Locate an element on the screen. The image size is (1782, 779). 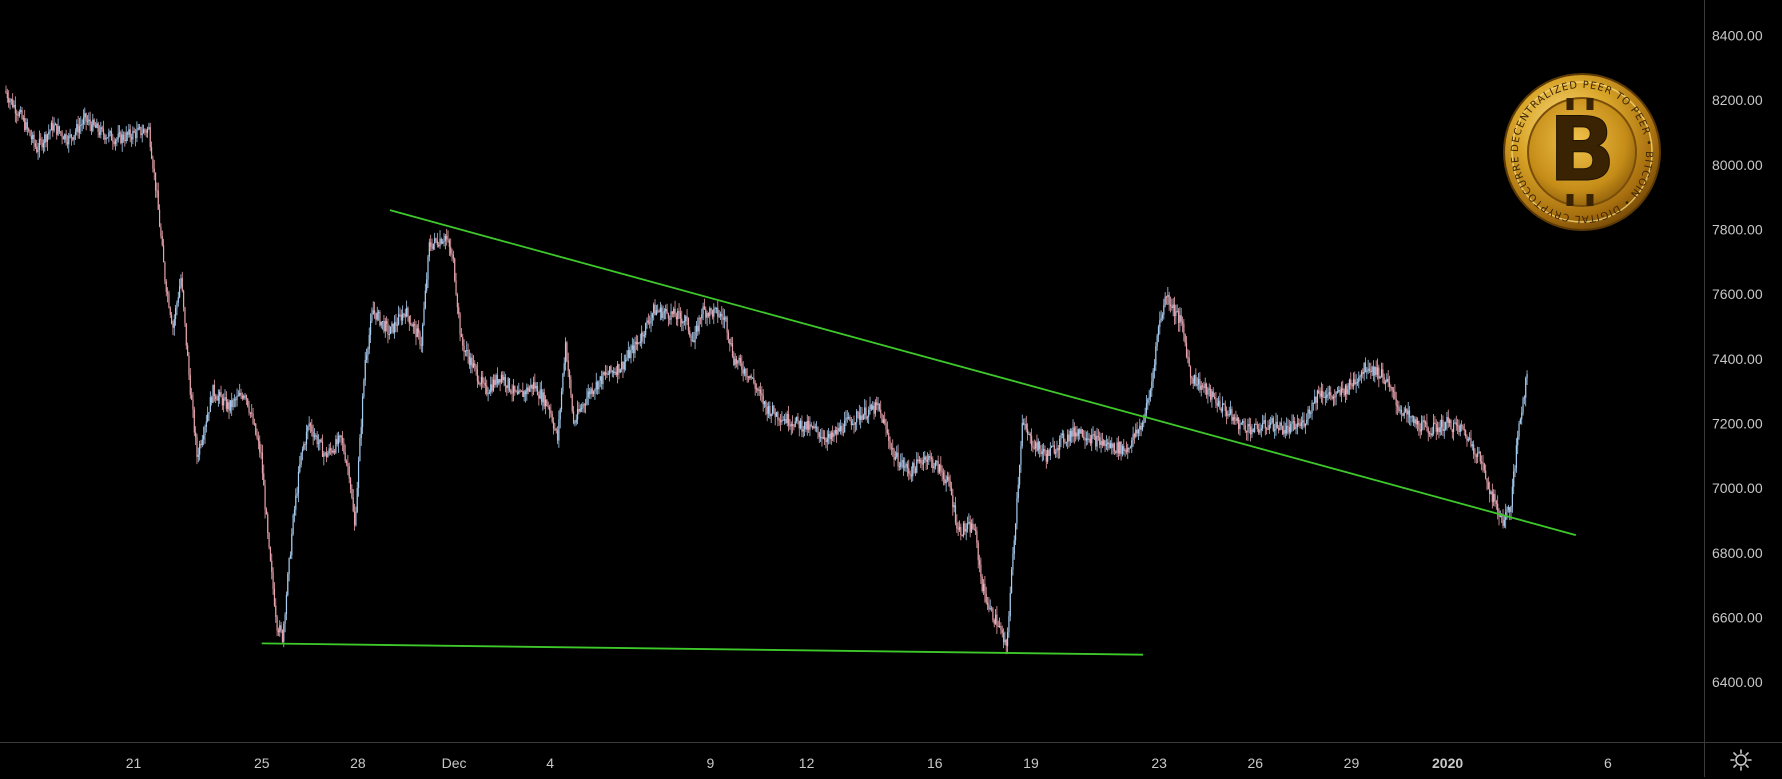
gear-icon is located at coordinates (1741, 760).